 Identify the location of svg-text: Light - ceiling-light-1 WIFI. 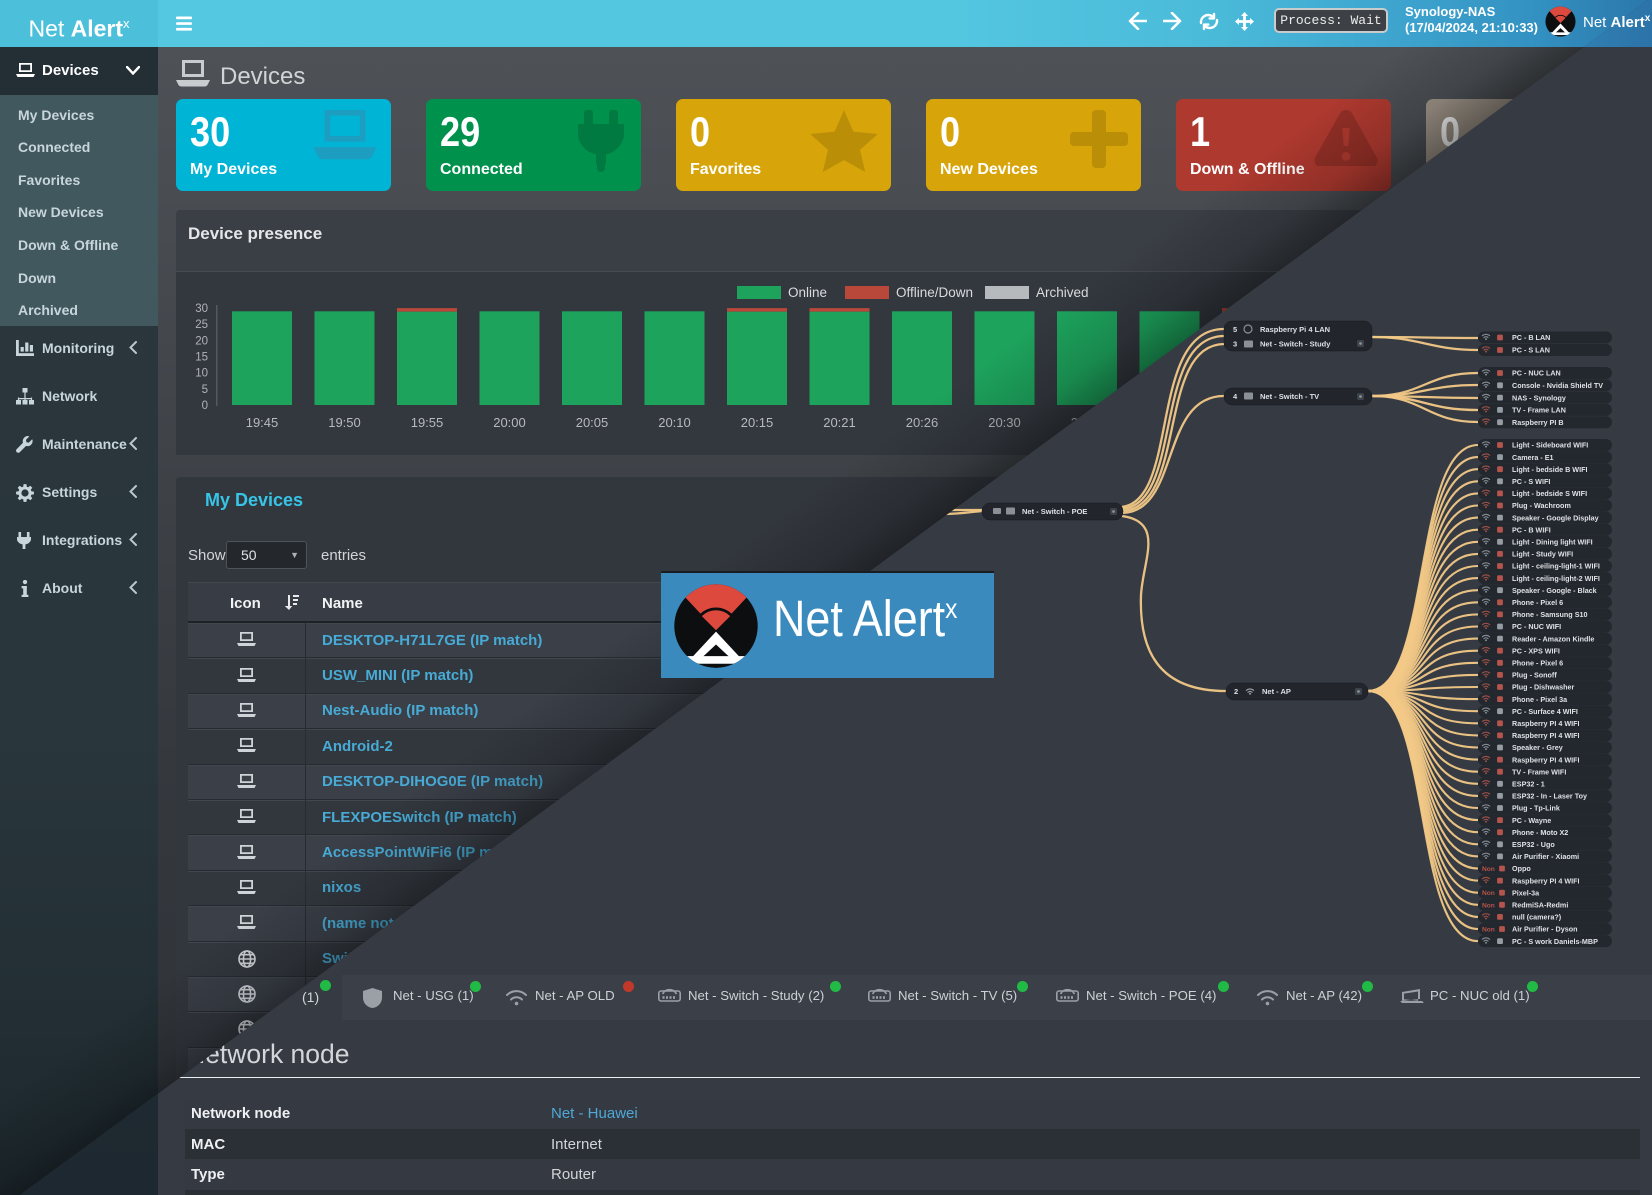
(1556, 566).